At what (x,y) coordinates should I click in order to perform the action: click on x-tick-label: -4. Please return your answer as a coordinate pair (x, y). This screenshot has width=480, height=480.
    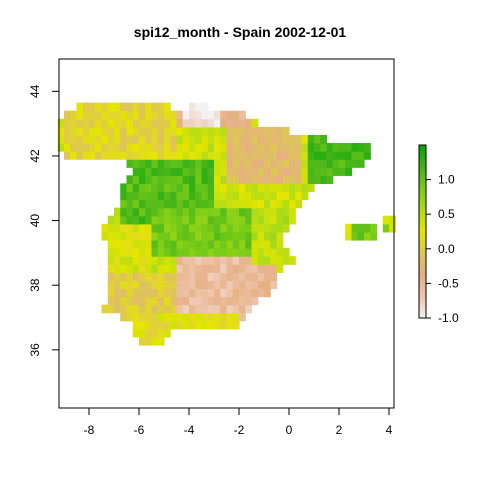
    Looking at the image, I should click on (189, 430).